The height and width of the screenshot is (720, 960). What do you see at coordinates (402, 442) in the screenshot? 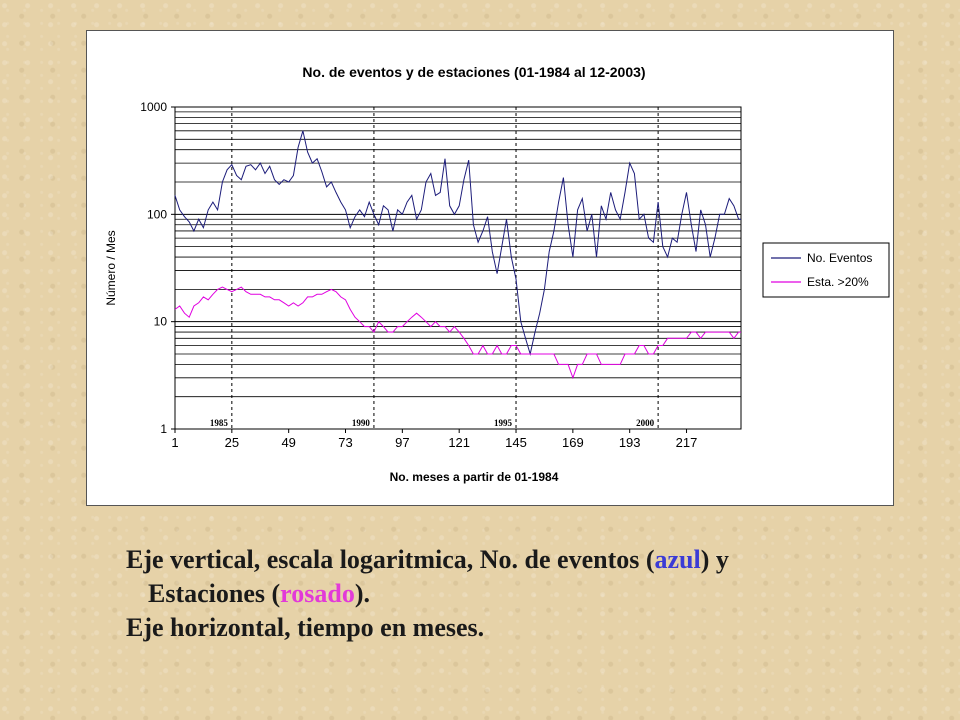
I see `x-tick-label: 97` at bounding box center [402, 442].